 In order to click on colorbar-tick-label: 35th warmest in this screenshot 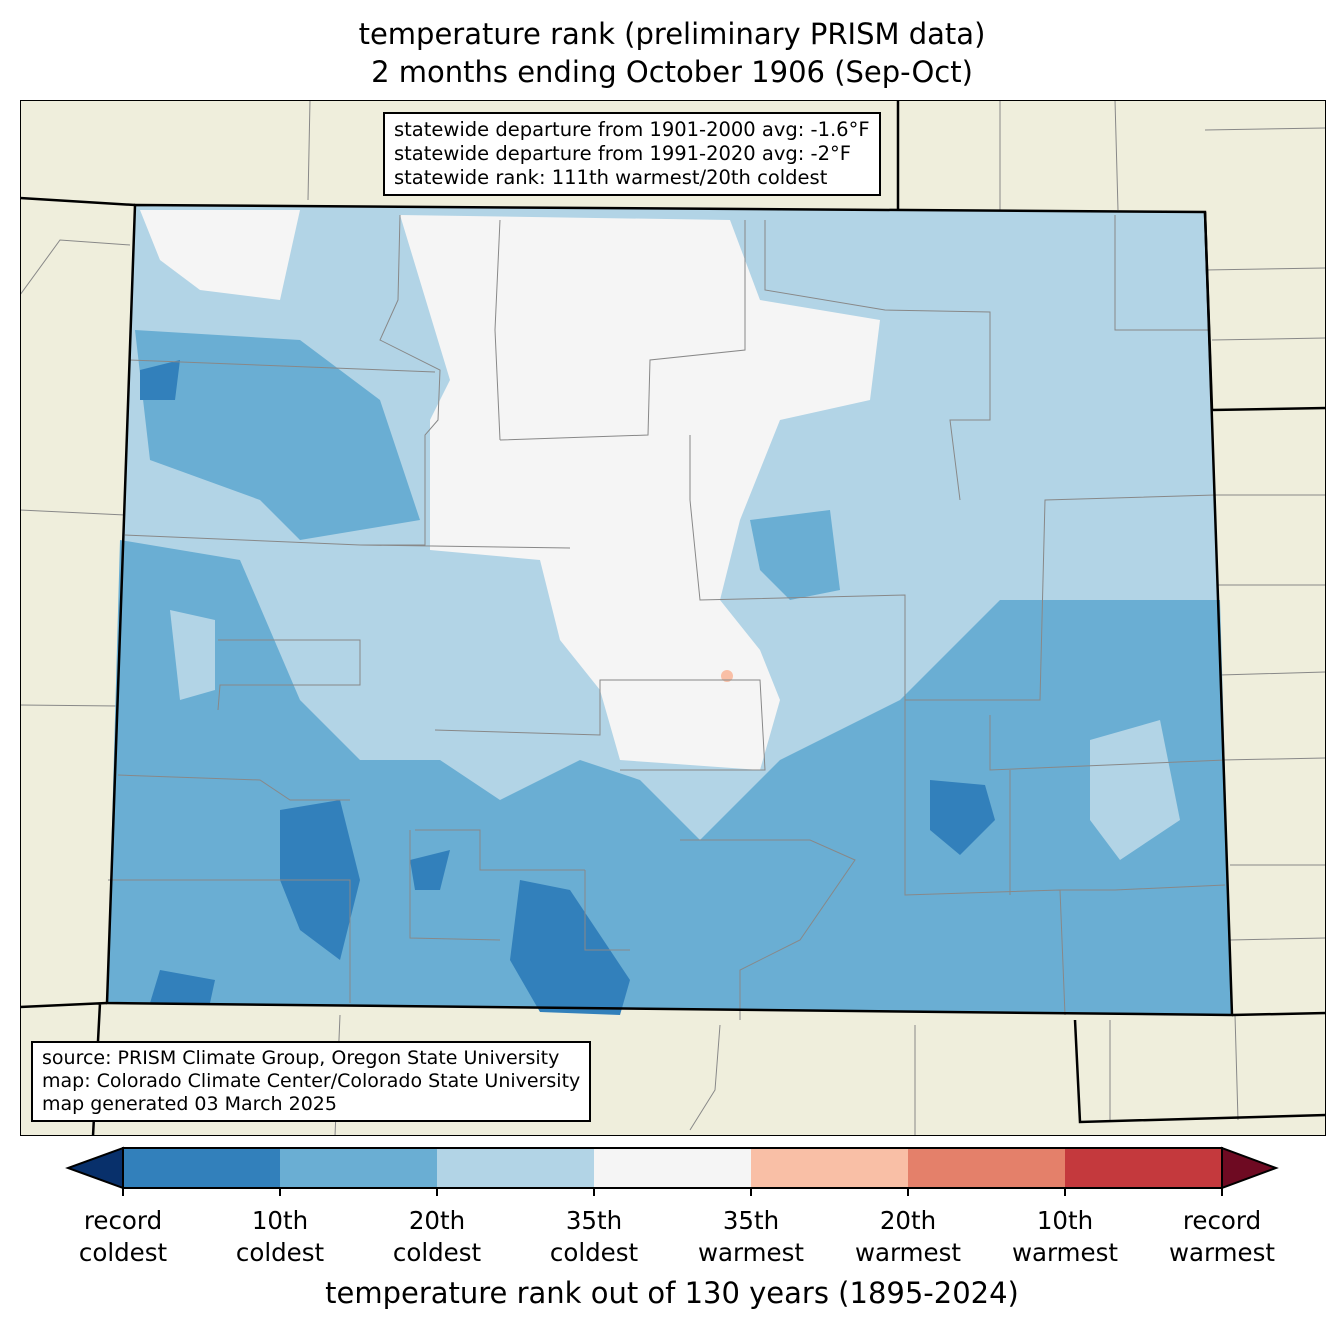, I will do `click(751, 1237)`.